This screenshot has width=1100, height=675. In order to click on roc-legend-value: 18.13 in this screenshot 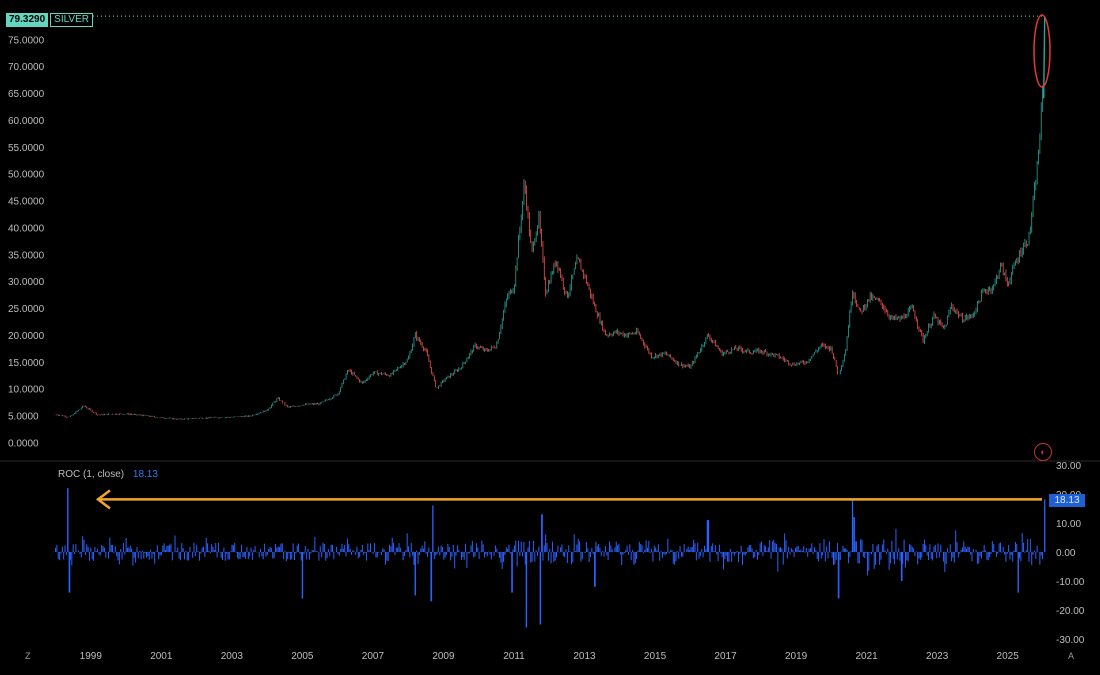, I will do `click(145, 474)`.